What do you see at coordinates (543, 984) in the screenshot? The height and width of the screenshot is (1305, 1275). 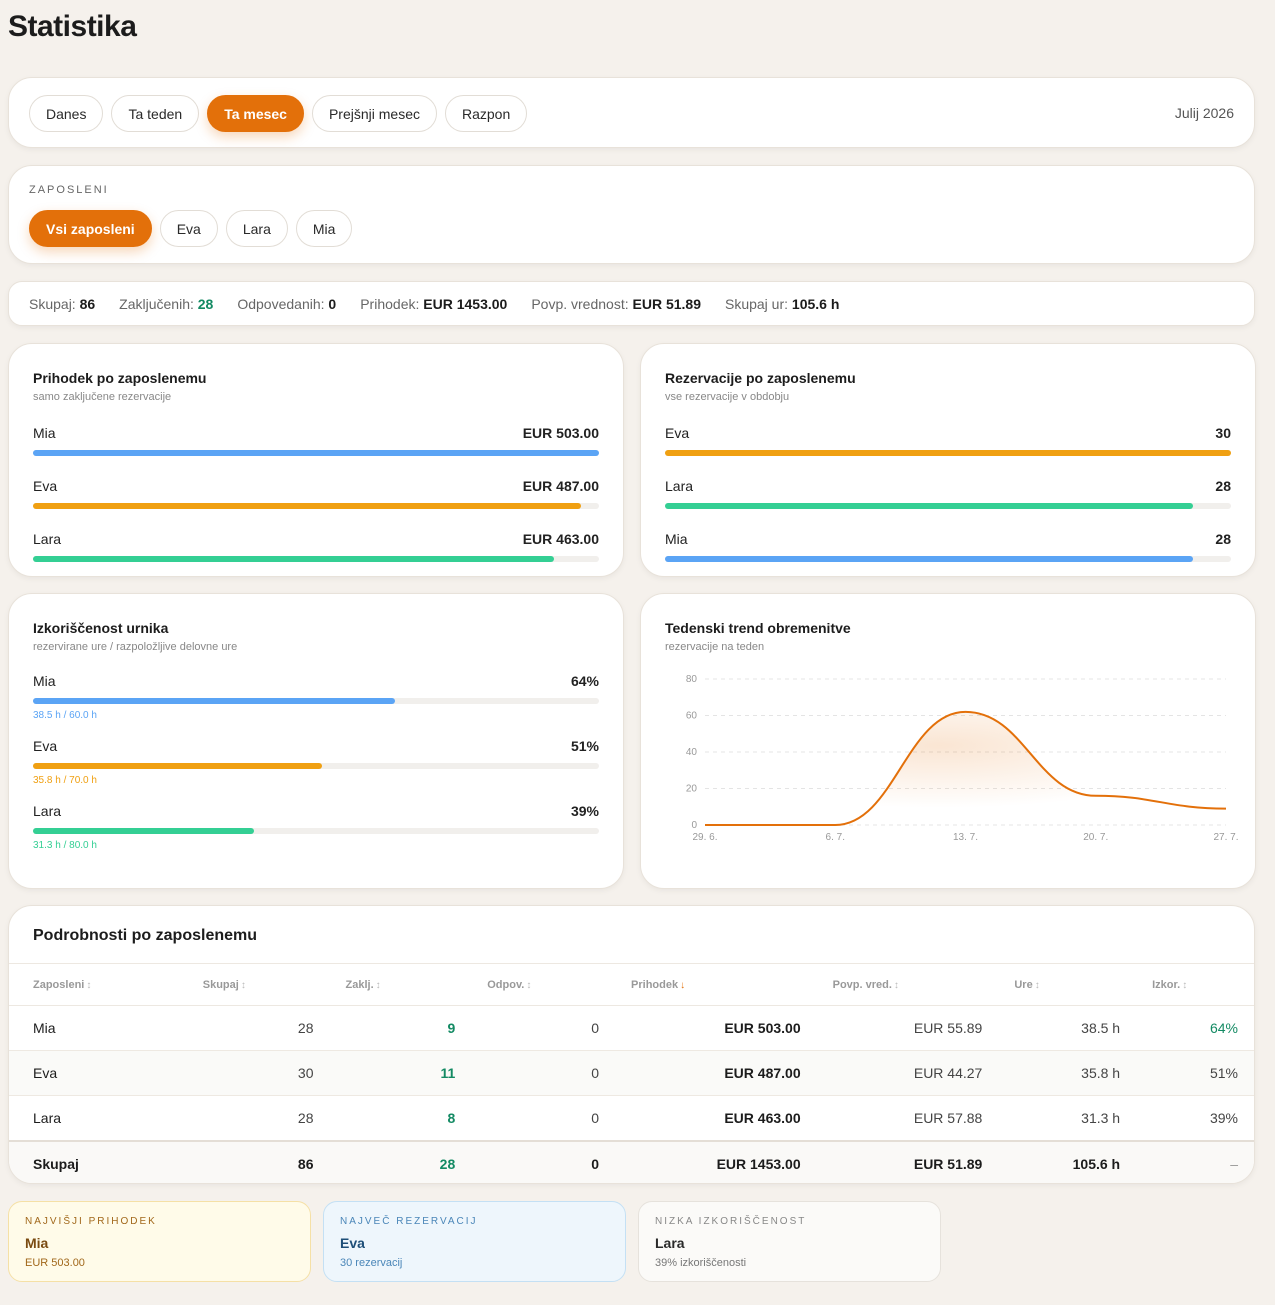 I see `column-header-cancelled: Odpov. ↕` at bounding box center [543, 984].